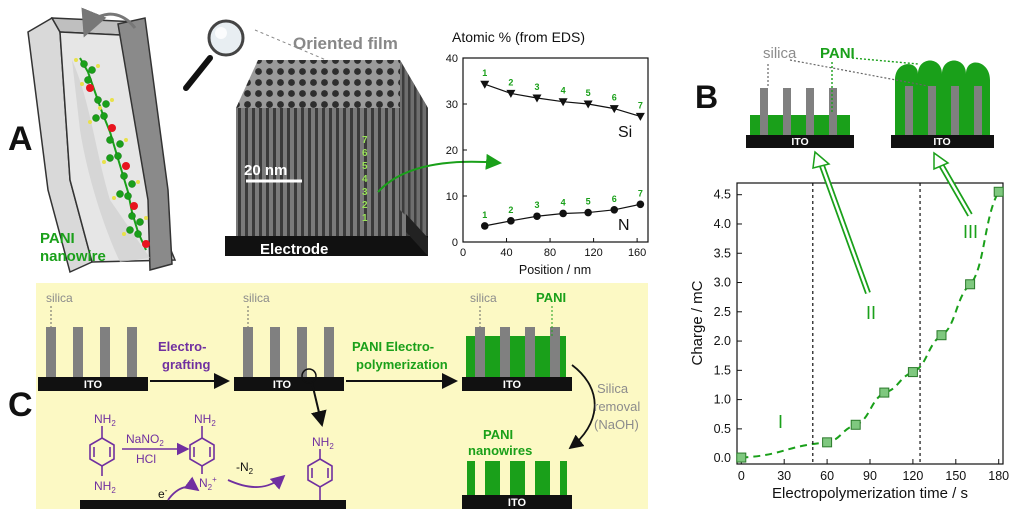 The height and width of the screenshot is (513, 1011). Describe the element at coordinates (870, 476) in the screenshot. I see `charge-x-tick-label: 90` at that location.